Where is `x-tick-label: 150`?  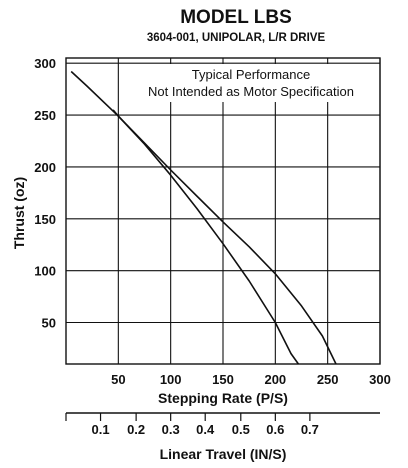
x-tick-label: 150 is located at coordinates (223, 379).